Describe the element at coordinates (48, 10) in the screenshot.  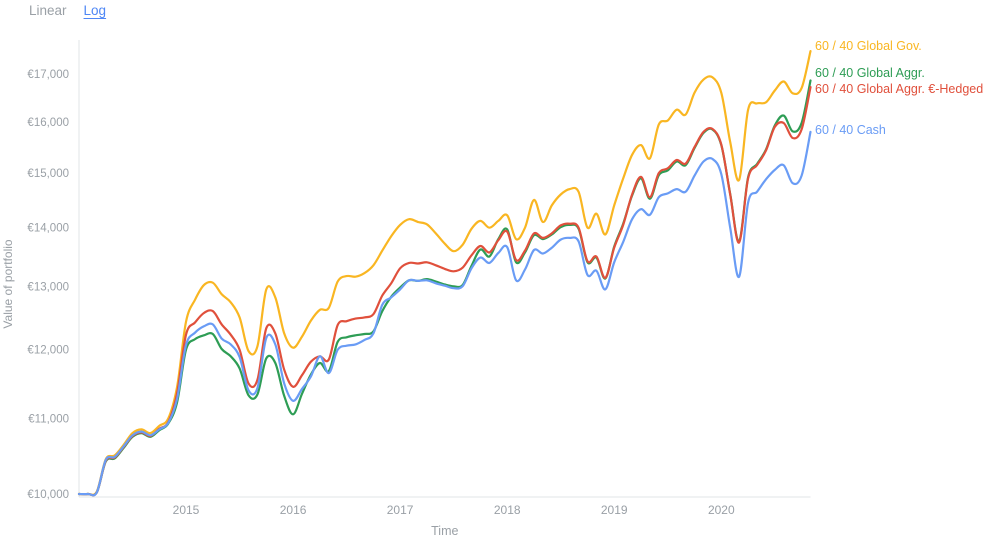
I see `scale-linear-option: Linear` at that location.